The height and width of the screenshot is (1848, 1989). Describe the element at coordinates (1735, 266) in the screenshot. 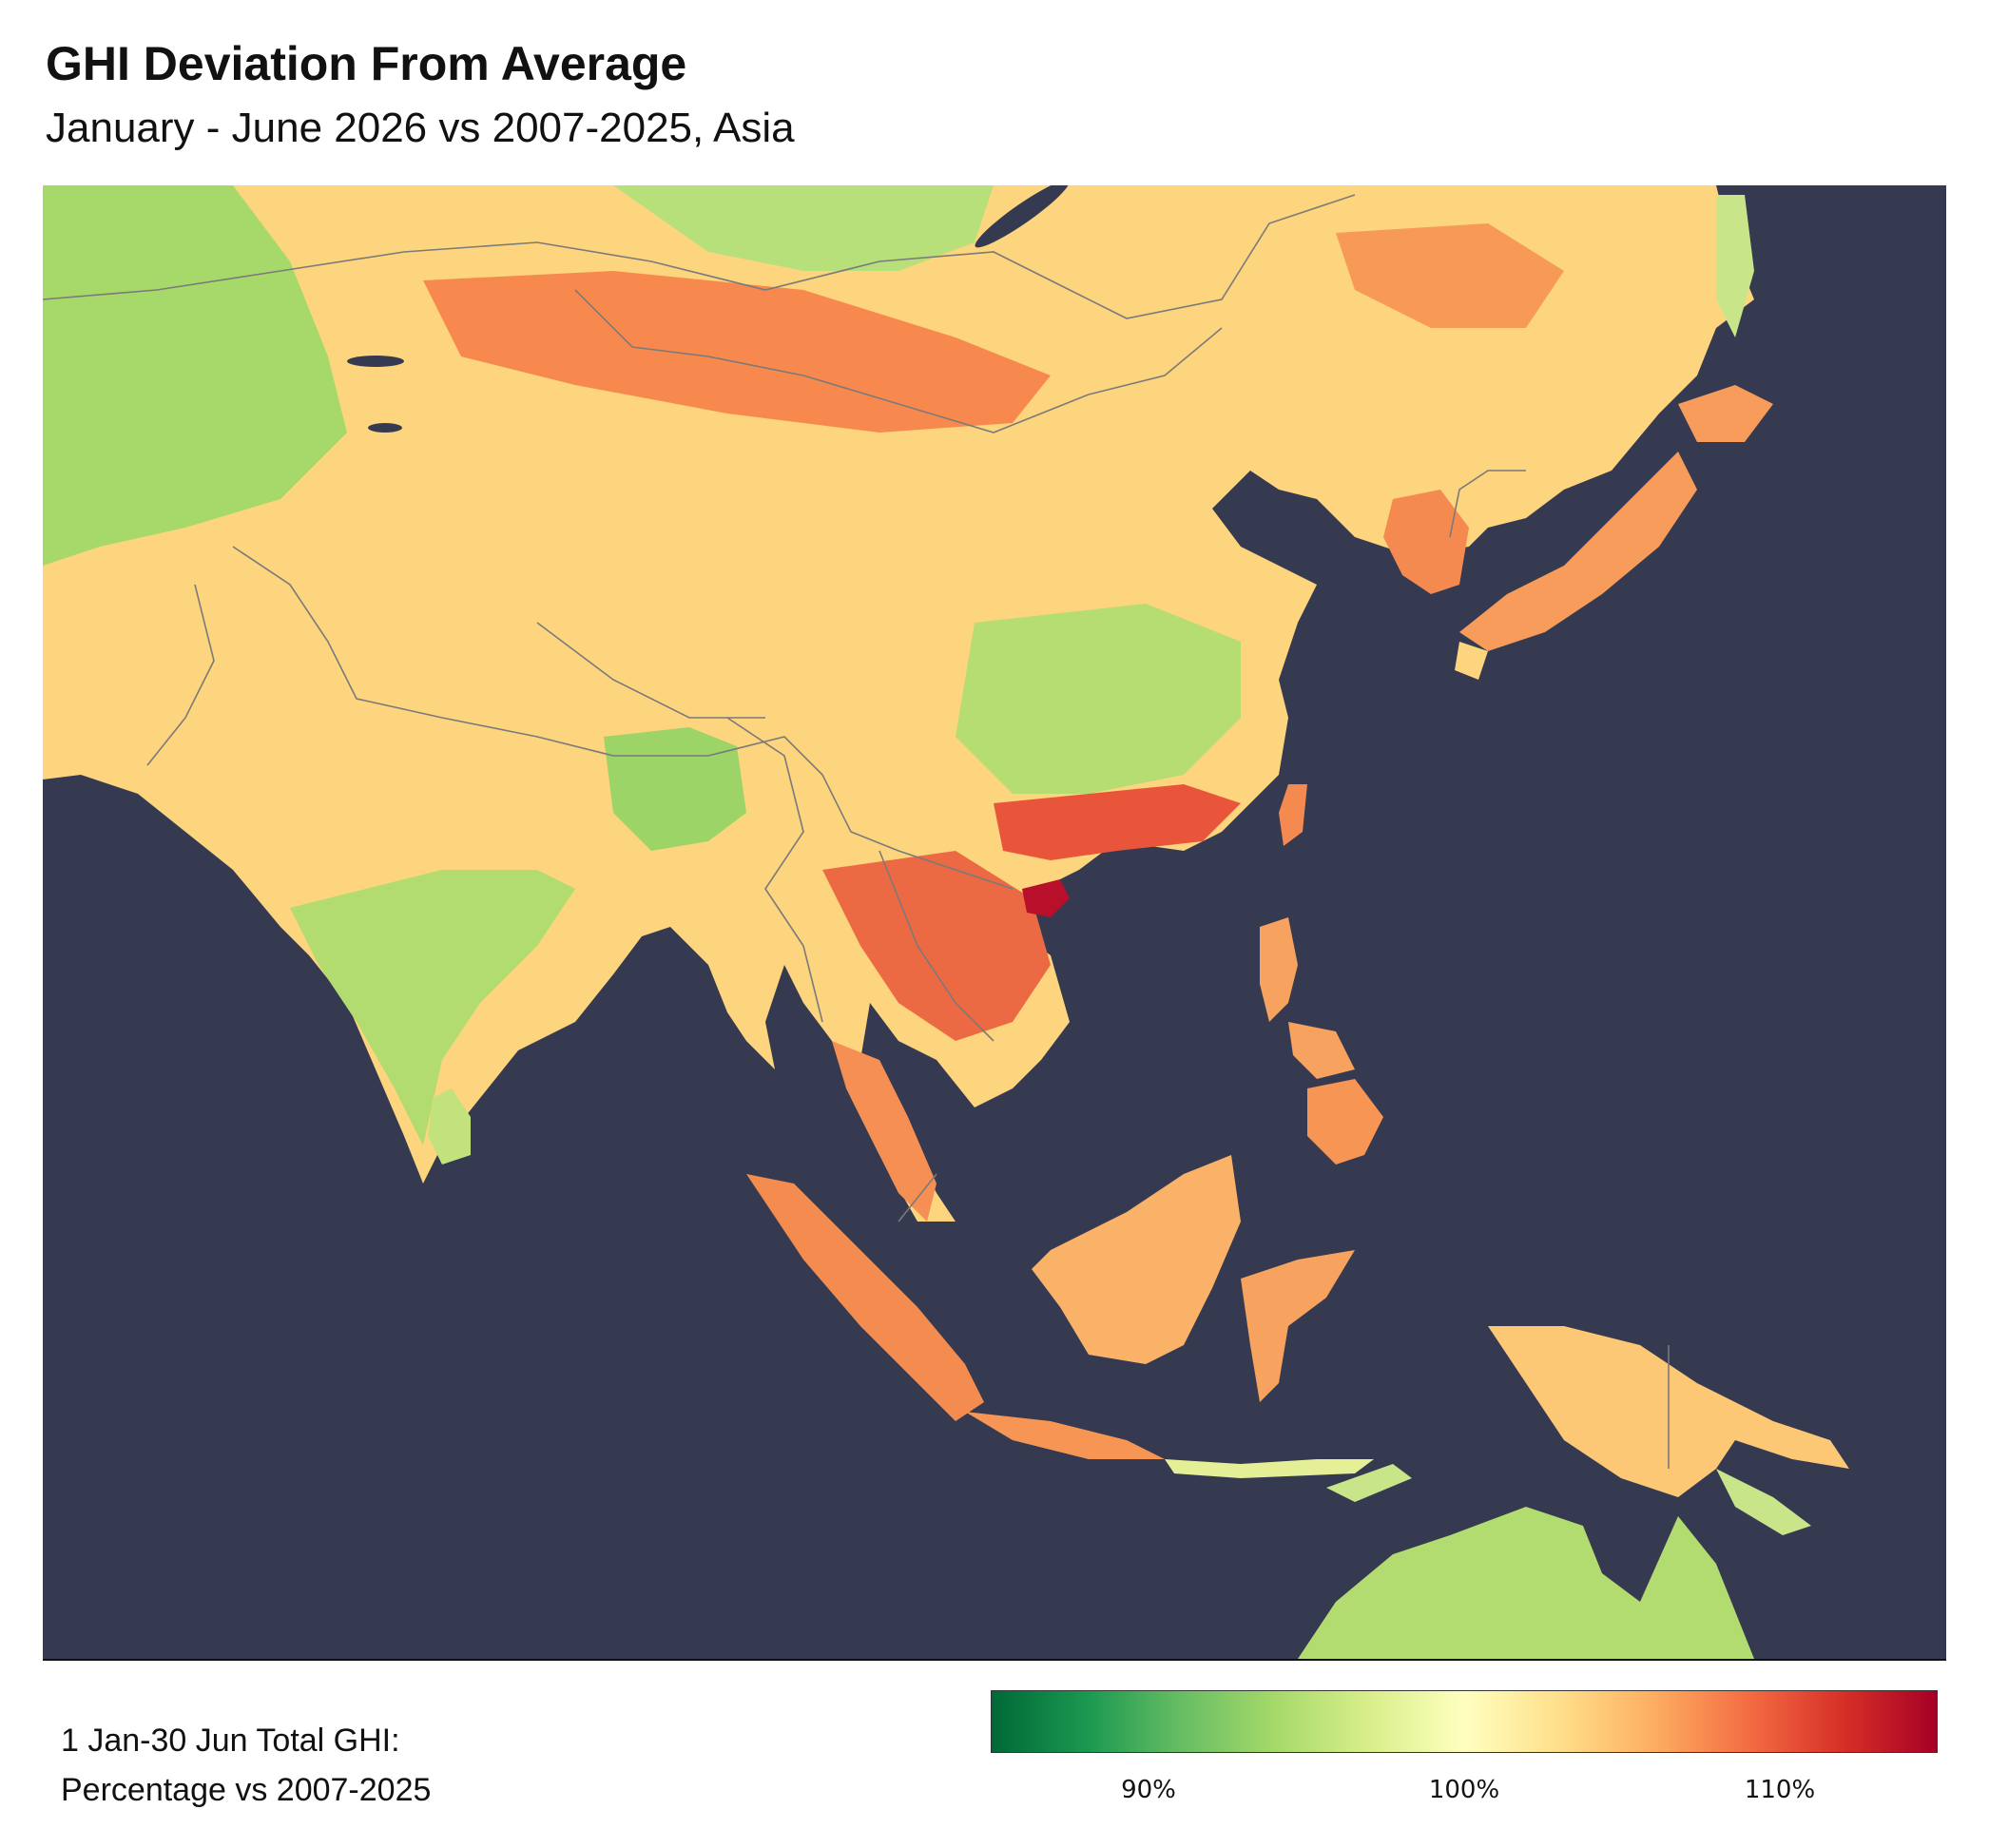

I see `sakhalin` at that location.